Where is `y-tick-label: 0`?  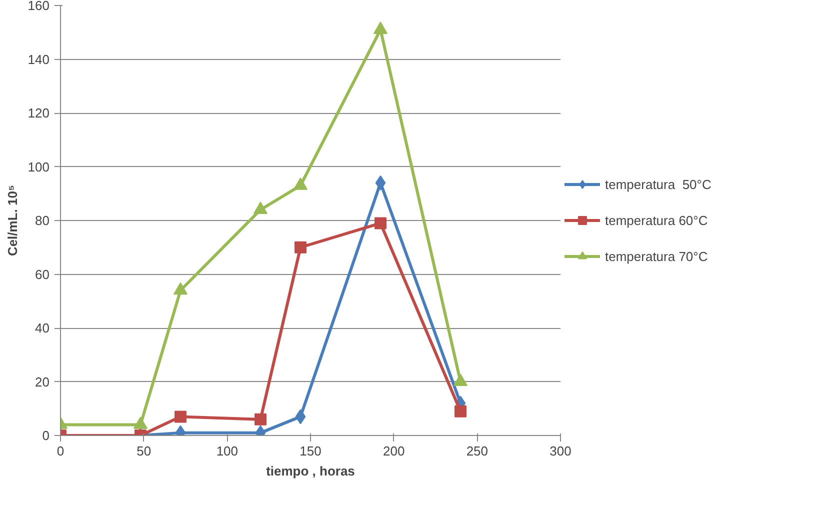 y-tick-label: 0 is located at coordinates (46, 435).